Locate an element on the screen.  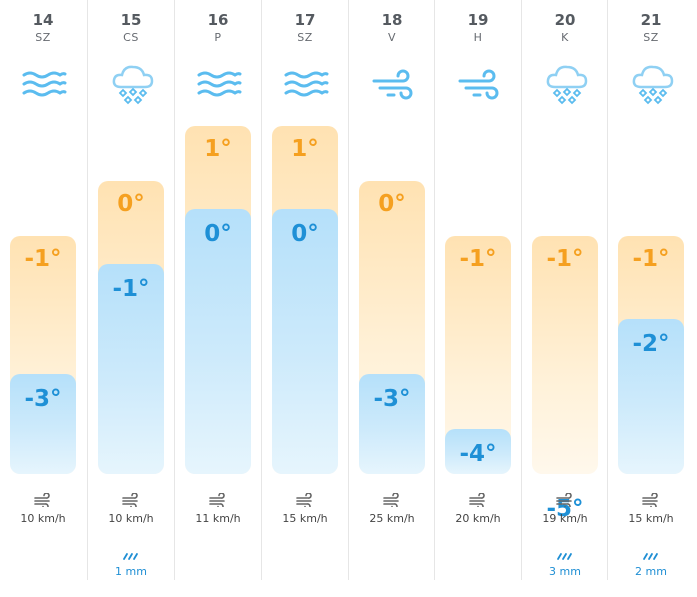
day-column: 14 SZ -1° -3° 10 km/h is located at coordinates (43, 290).